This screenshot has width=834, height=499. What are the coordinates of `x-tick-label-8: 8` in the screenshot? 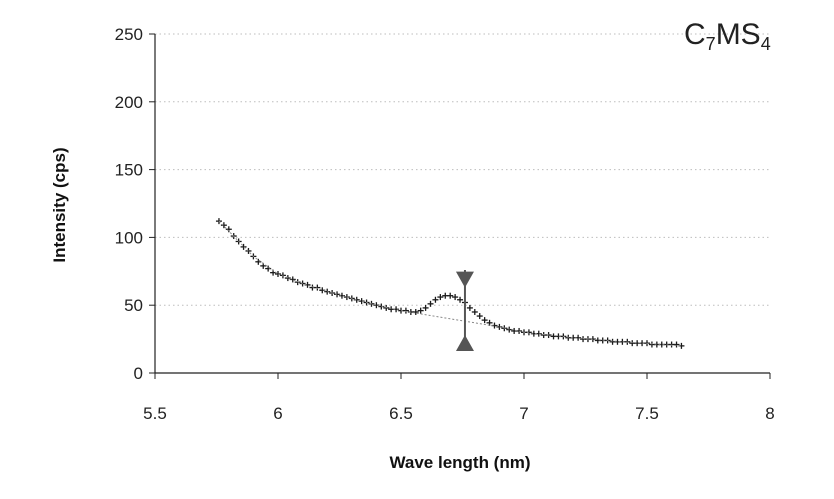 It's located at (769, 413).